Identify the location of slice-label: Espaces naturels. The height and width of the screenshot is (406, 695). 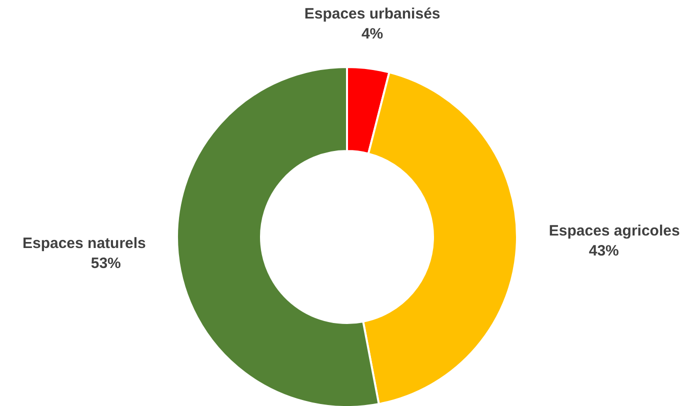
(84, 243).